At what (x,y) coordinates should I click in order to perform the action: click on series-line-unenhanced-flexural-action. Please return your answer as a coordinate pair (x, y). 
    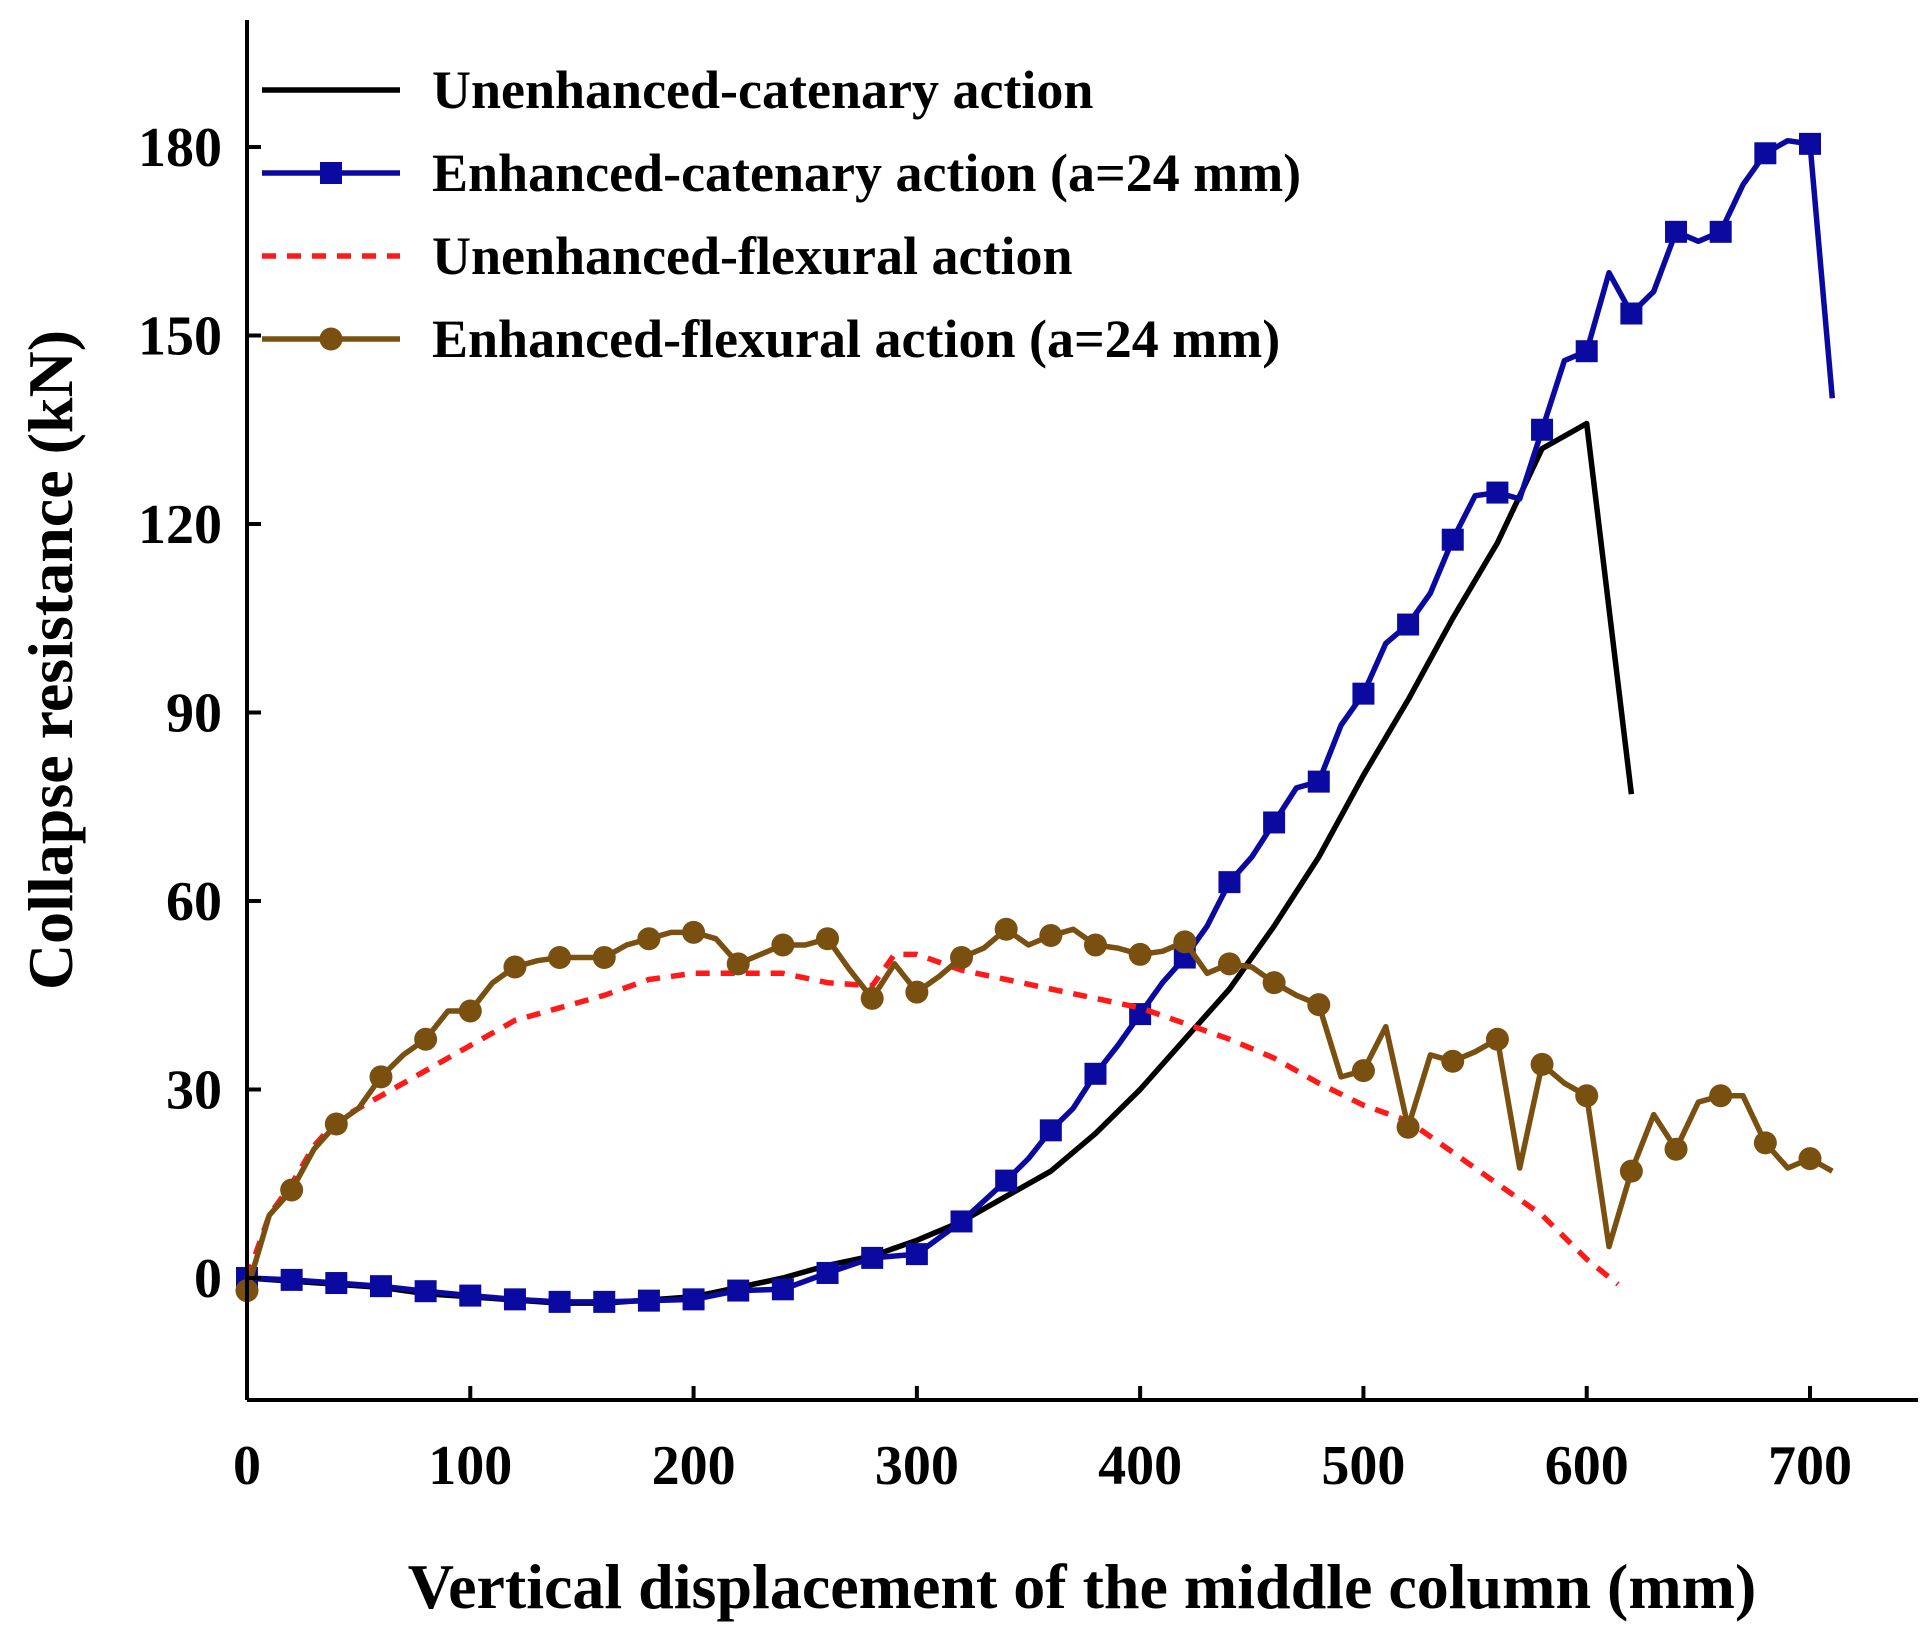
    Looking at the image, I should click on (932, 1119).